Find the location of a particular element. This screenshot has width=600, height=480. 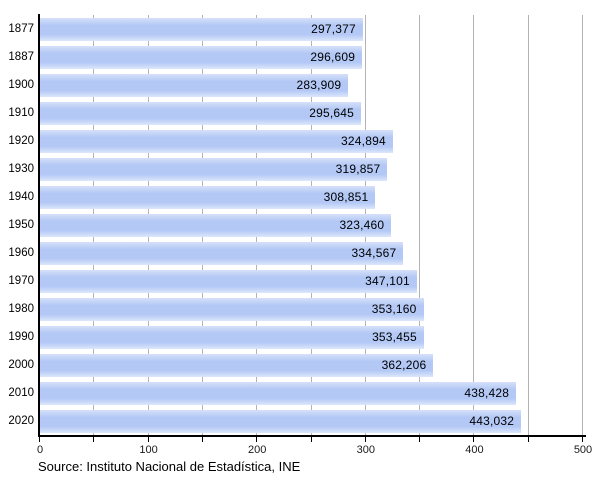

bar-value-label: 353,160 is located at coordinates (394, 309).